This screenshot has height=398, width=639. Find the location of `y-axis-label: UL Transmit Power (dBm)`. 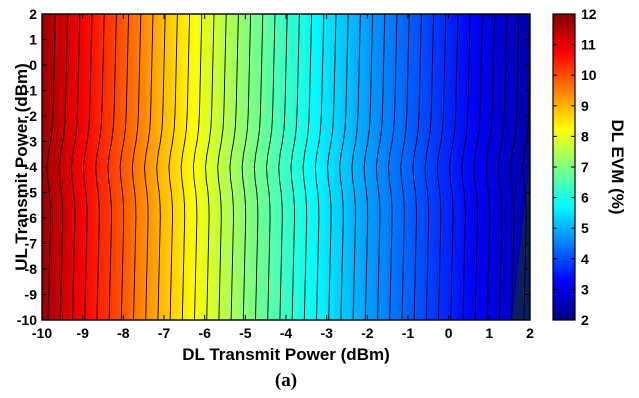

y-axis-label: UL Transmit Power (dBm) is located at coordinates (21, 167).